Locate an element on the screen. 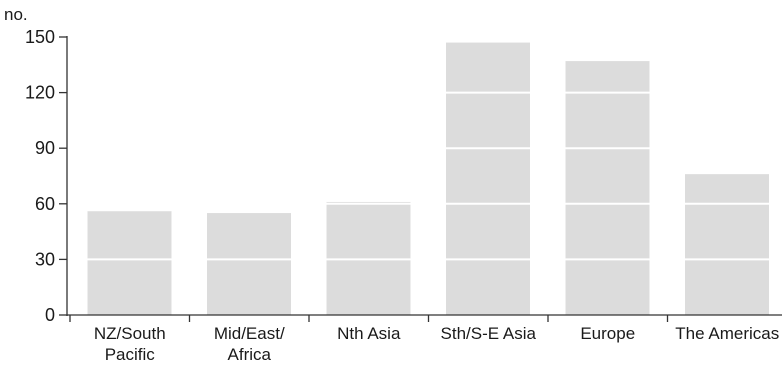  y-tick-label-120: 120 is located at coordinates (40, 93).